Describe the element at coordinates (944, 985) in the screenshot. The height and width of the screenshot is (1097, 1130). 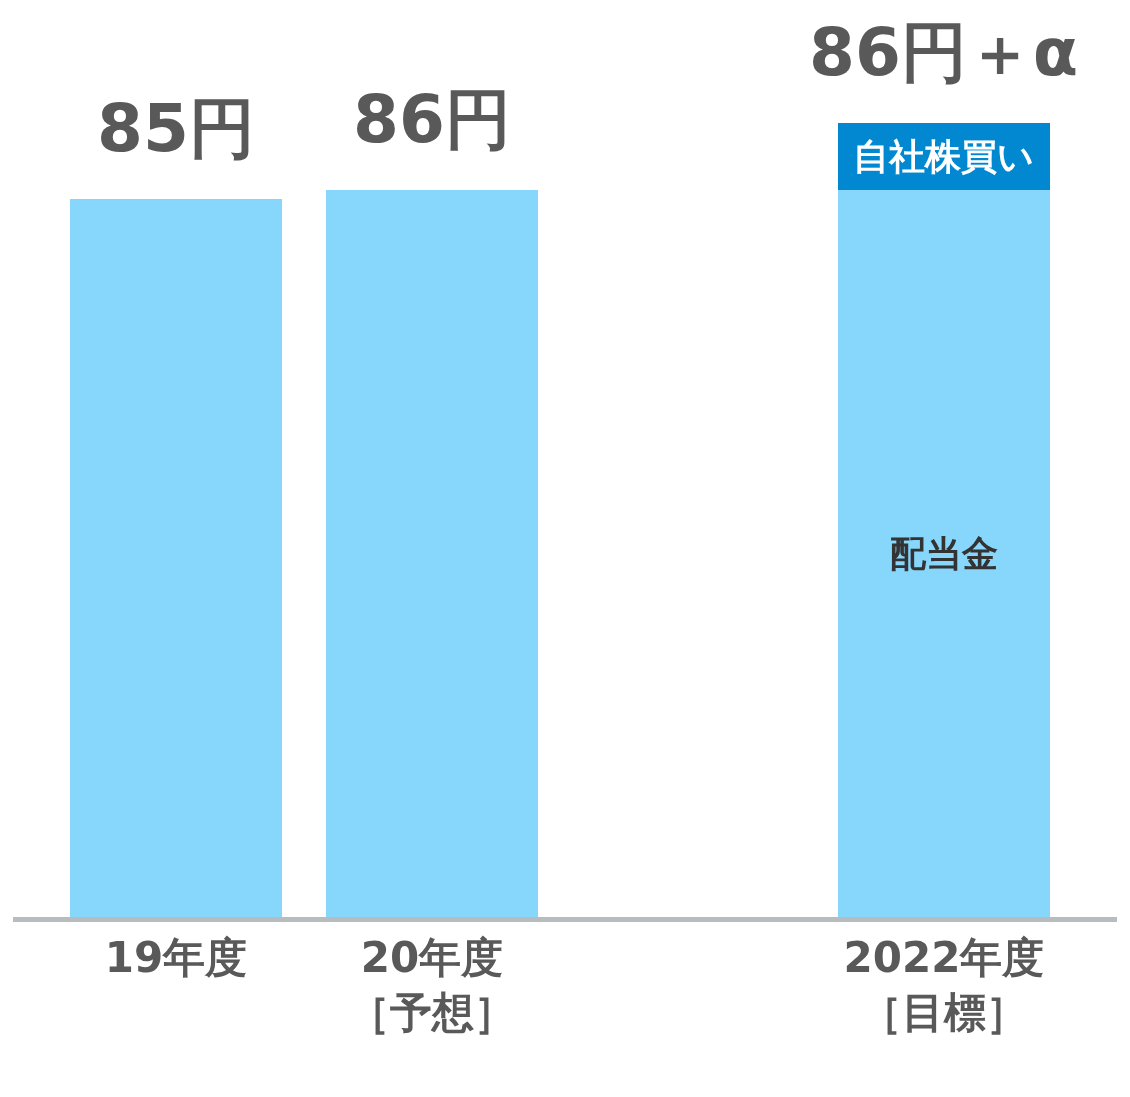
I see `x-tick-label: 2022年度［目標］` at that location.